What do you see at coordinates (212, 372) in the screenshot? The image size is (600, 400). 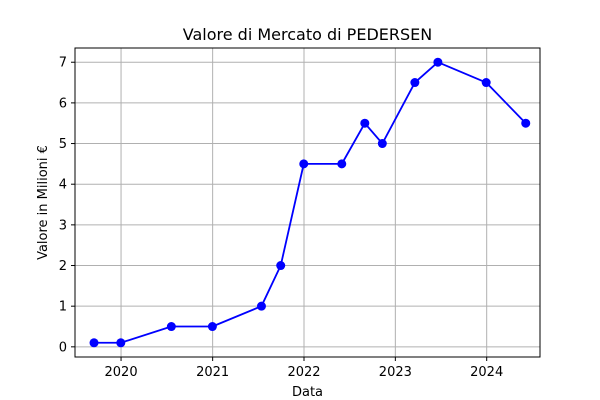 I see `x-tick-label: 2021` at bounding box center [212, 372].